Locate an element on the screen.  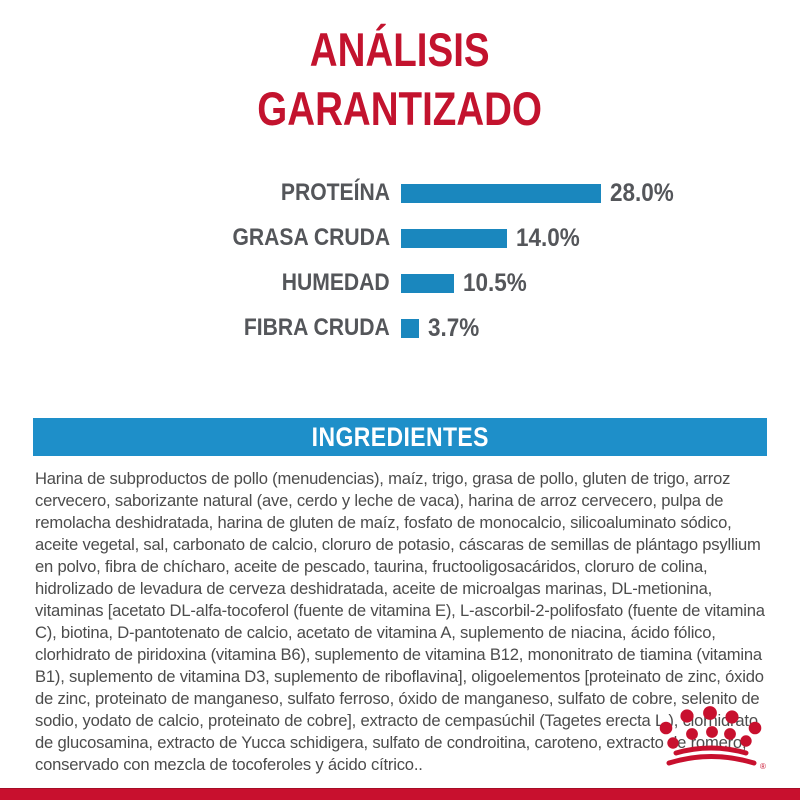
footer-red-bar is located at coordinates (400, 794).